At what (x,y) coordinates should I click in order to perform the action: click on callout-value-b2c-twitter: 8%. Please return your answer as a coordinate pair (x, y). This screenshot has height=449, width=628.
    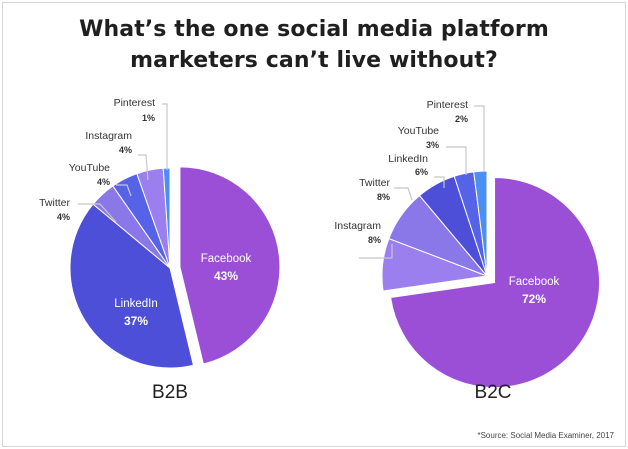
    Looking at the image, I should click on (383, 197).